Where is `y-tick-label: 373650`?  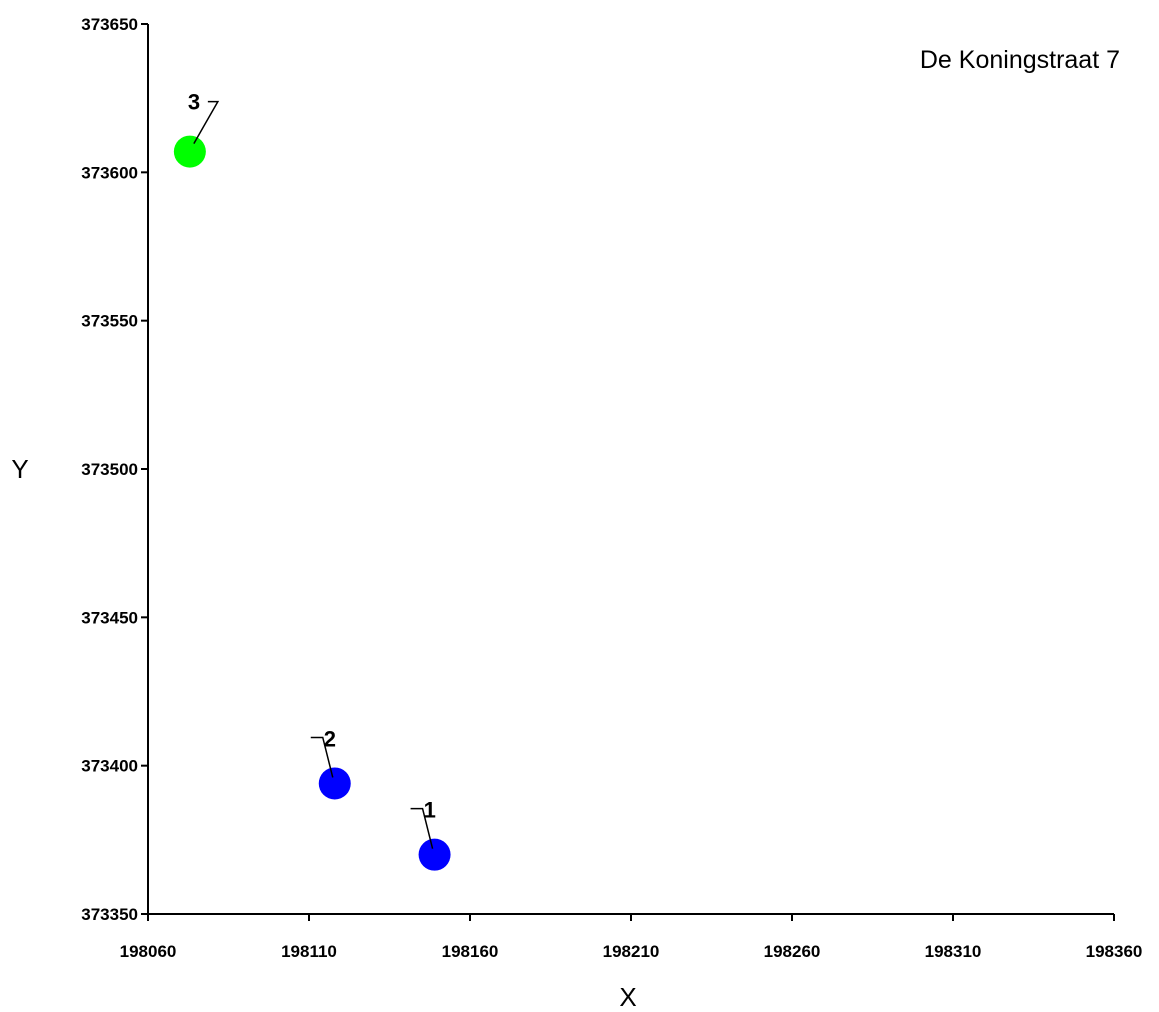 y-tick-label: 373650 is located at coordinates (109, 24).